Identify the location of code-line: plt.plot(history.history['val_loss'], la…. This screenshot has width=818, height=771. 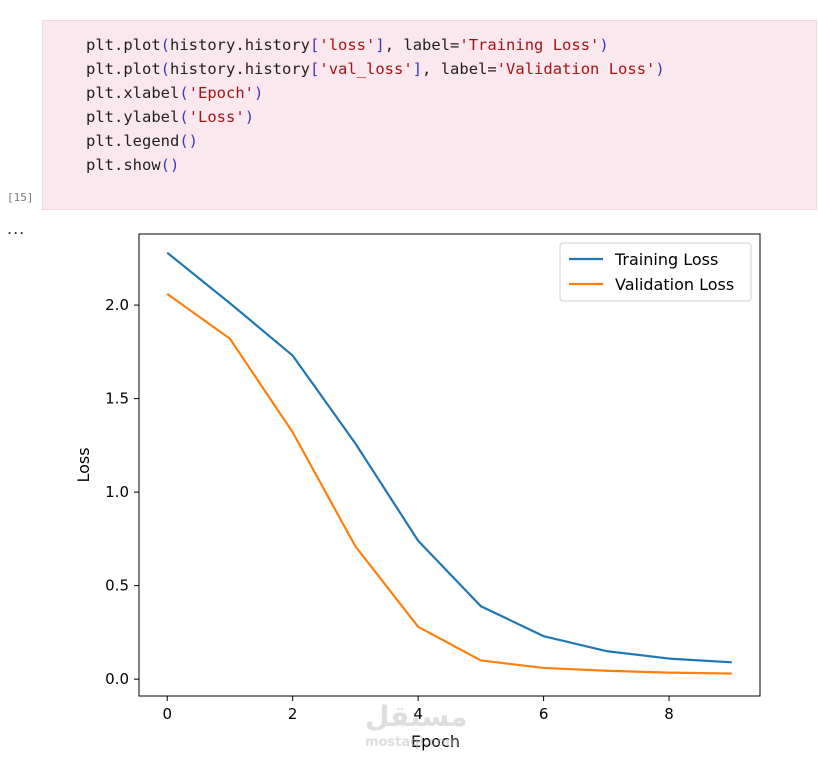
(375, 70).